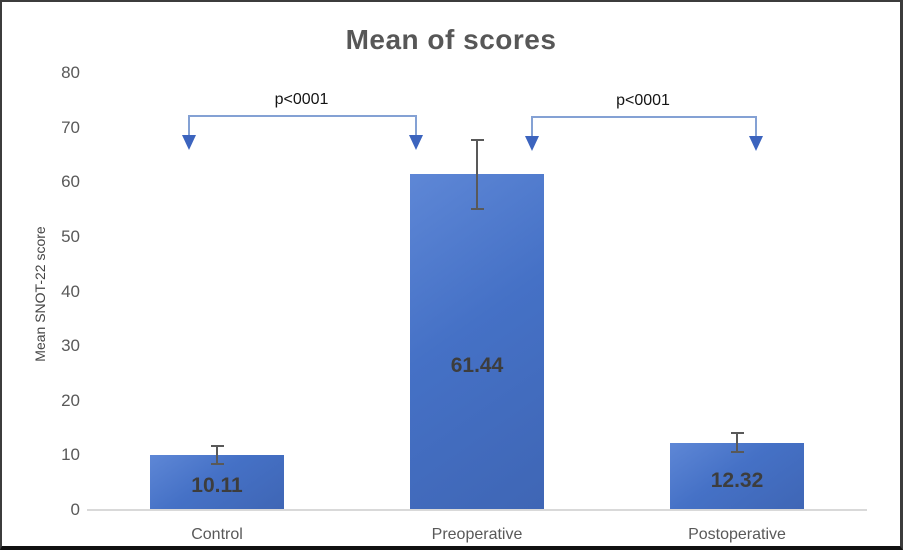  Describe the element at coordinates (70, 400) in the screenshot. I see `y-tick-label: 20` at that location.